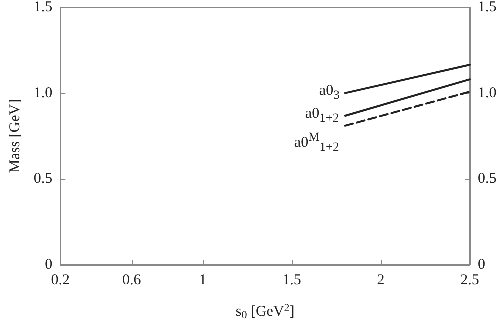 This screenshot has width=500, height=327. I want to click on series-label: a0$_{3}$, so click(329, 93).